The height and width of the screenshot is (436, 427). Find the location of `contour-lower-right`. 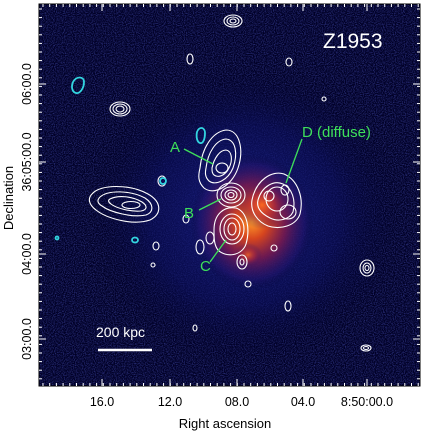

contour-lower-right is located at coordinates (282, 326).